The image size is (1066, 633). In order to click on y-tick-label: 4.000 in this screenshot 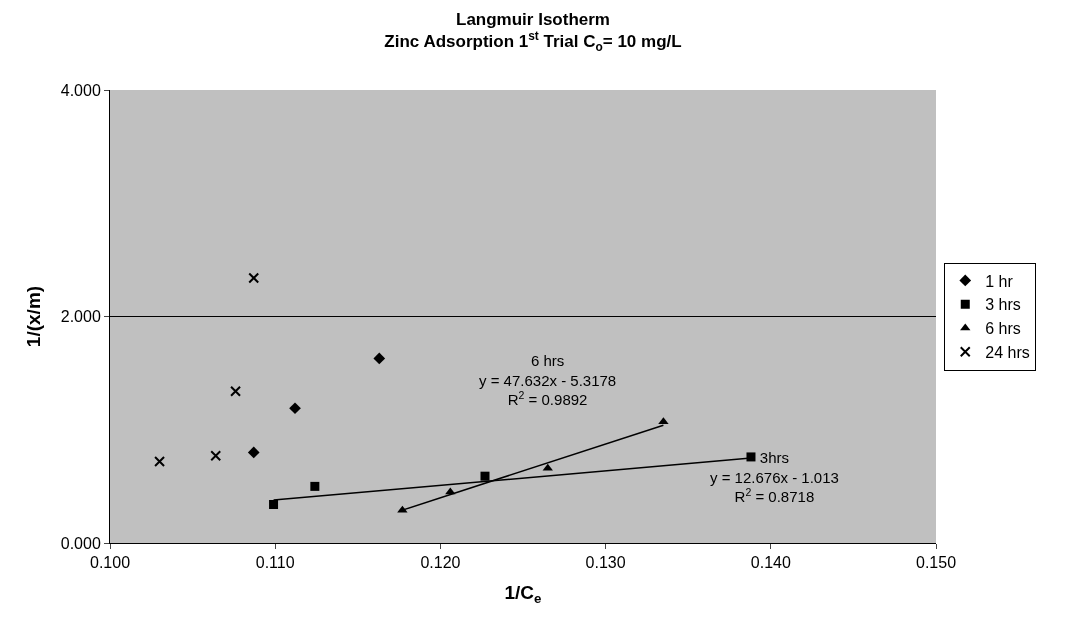, I will do `click(80, 90)`.